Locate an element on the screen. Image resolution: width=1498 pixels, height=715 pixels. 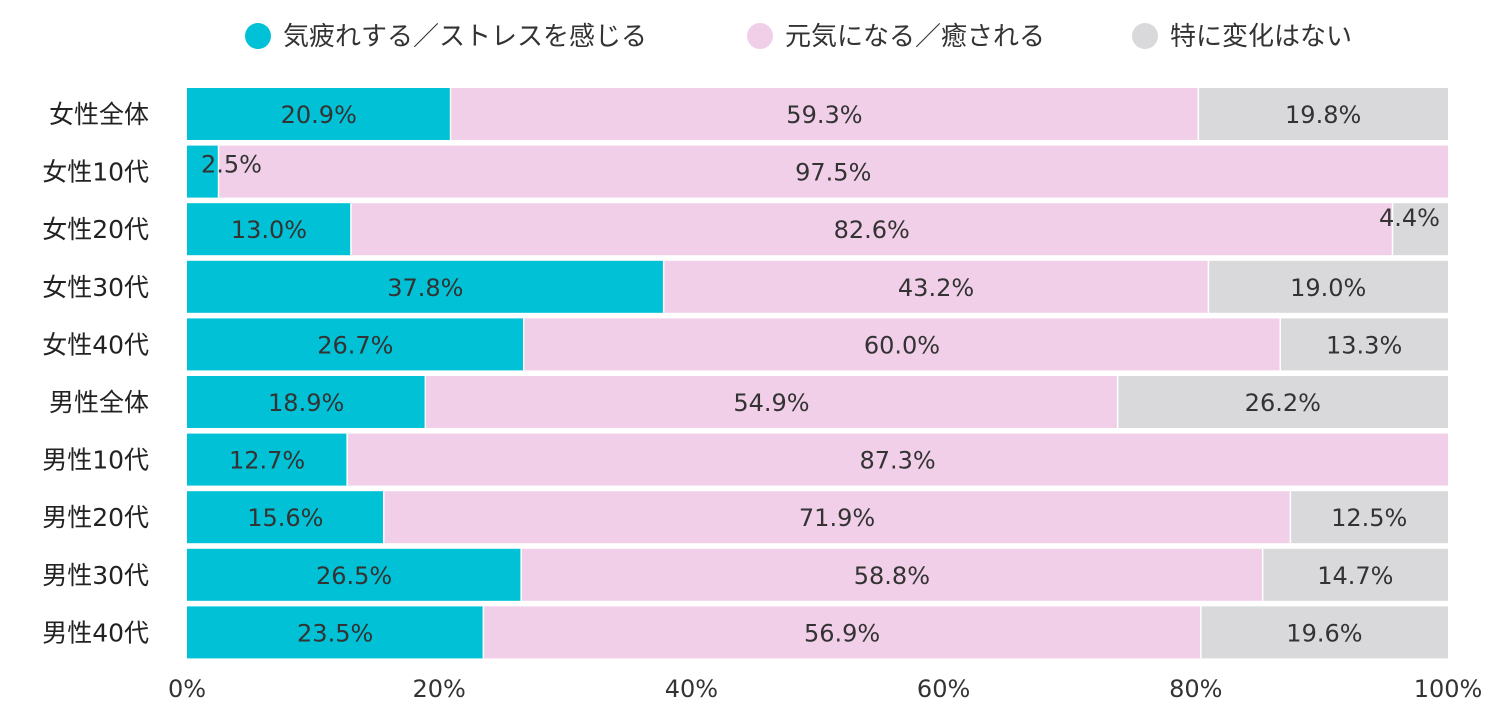
bar-row: 18.9% 54.9% 26.2% is located at coordinates (817, 402).